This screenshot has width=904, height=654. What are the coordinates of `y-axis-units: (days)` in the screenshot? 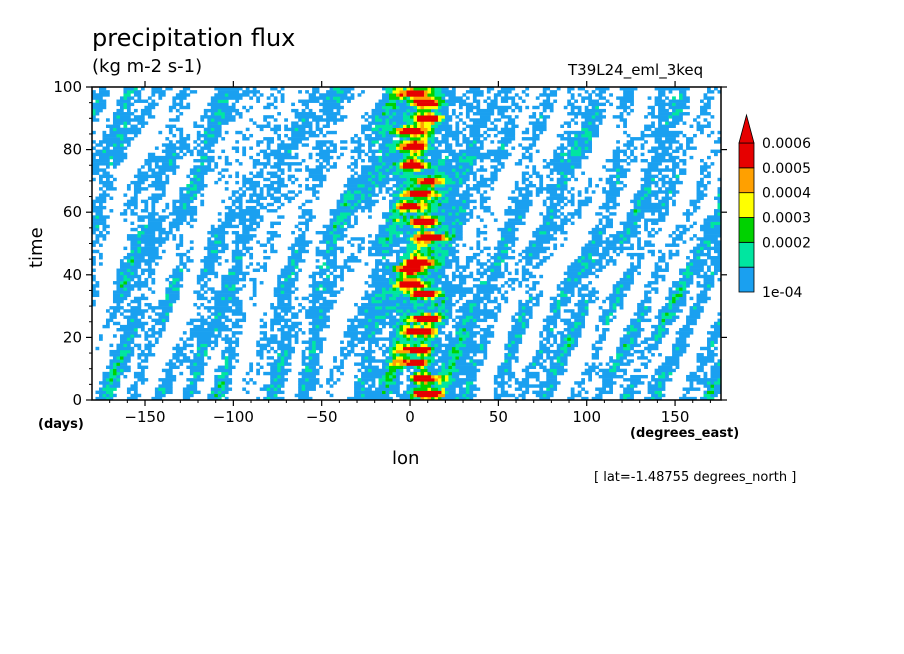 It's located at (61, 424).